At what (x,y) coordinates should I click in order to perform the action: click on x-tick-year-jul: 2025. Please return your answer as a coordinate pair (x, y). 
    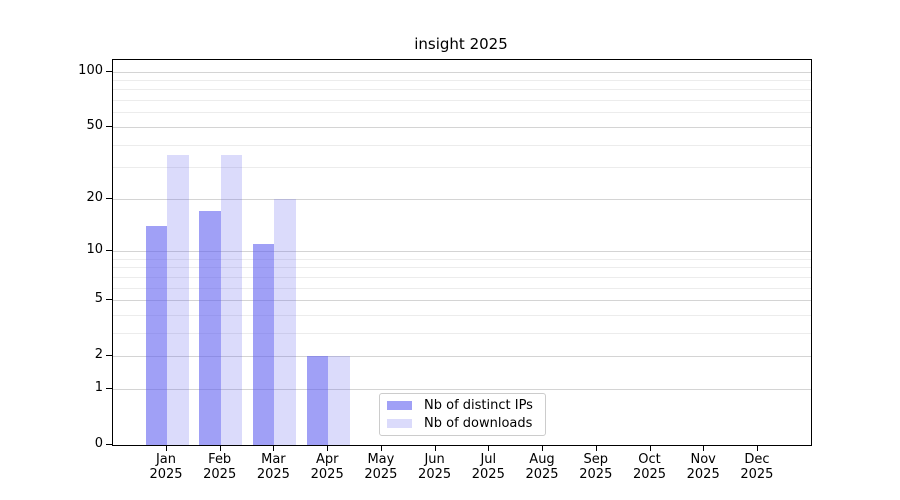
    Looking at the image, I should click on (488, 474).